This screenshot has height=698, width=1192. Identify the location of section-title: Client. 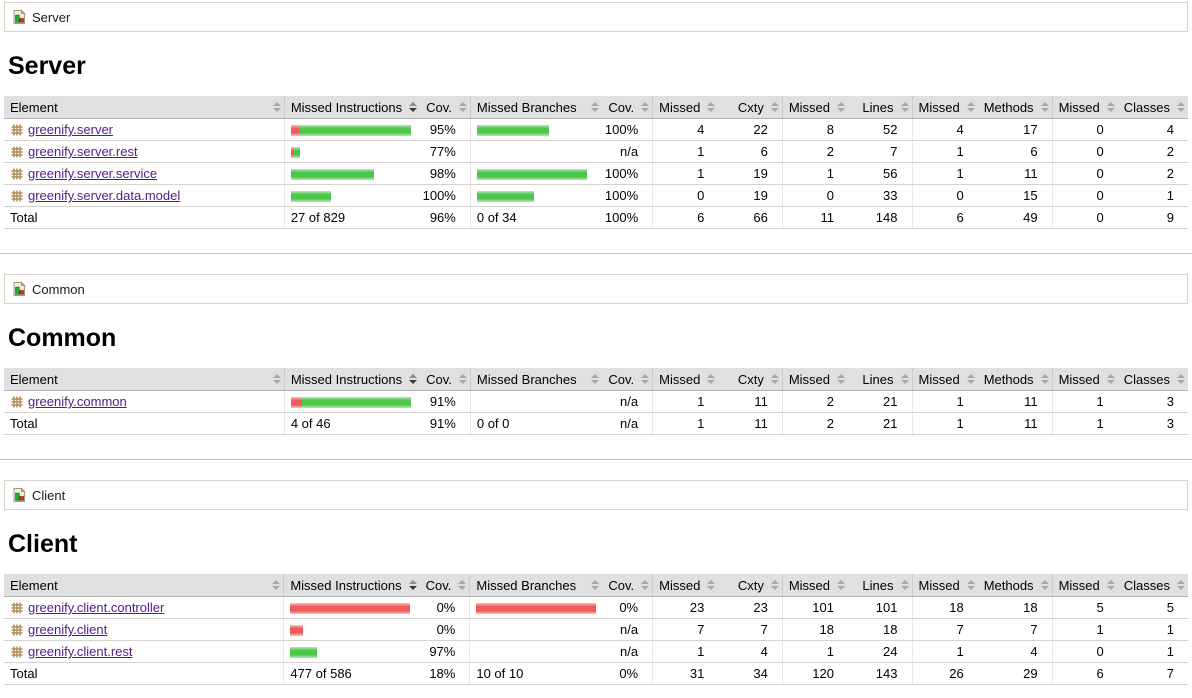
(43, 544).